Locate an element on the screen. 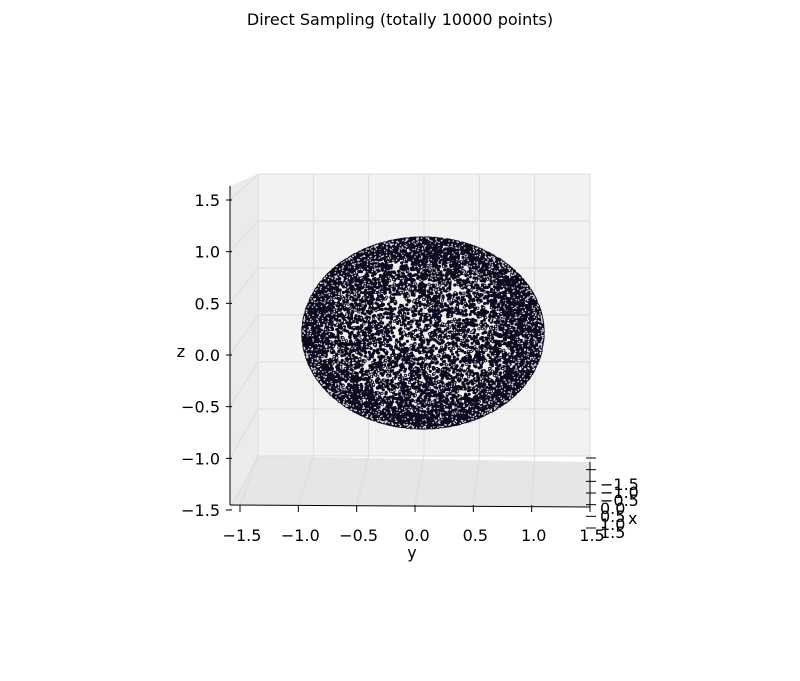  y-tick-label: 0.5 is located at coordinates (475, 535).